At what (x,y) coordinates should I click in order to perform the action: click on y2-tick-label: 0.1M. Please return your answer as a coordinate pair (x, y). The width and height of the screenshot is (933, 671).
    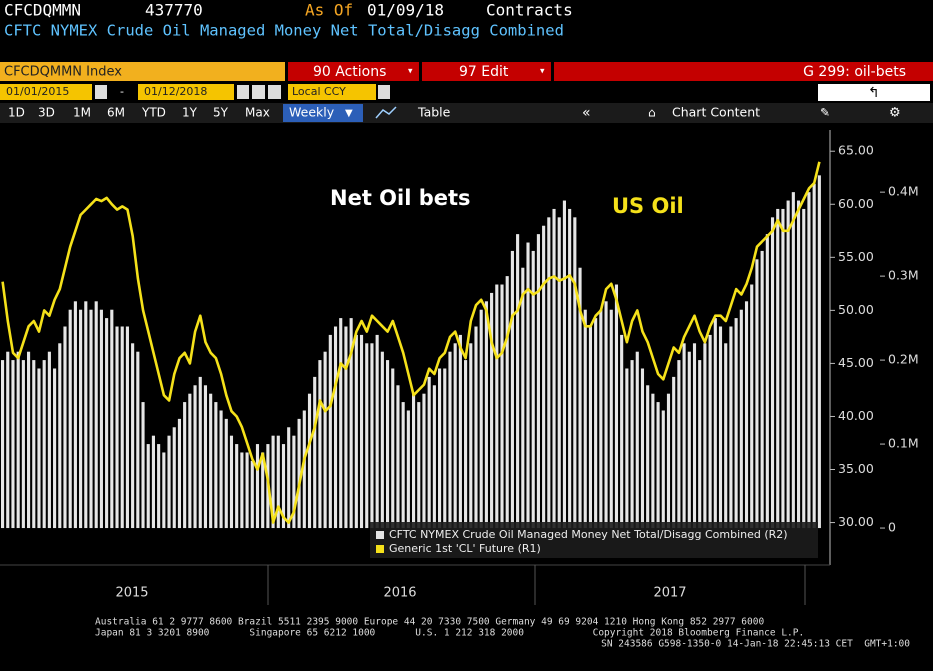
    Looking at the image, I should click on (903, 443).